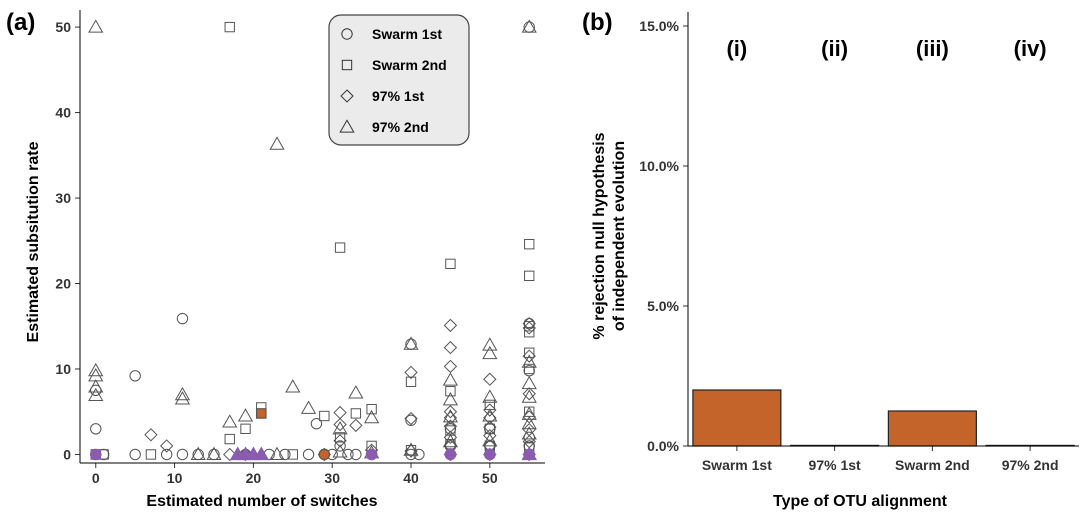 The image size is (1081, 513). Describe the element at coordinates (599, 235) in the screenshot. I see `y-axis-title-line-1: % rejection null hypothesis` at that location.